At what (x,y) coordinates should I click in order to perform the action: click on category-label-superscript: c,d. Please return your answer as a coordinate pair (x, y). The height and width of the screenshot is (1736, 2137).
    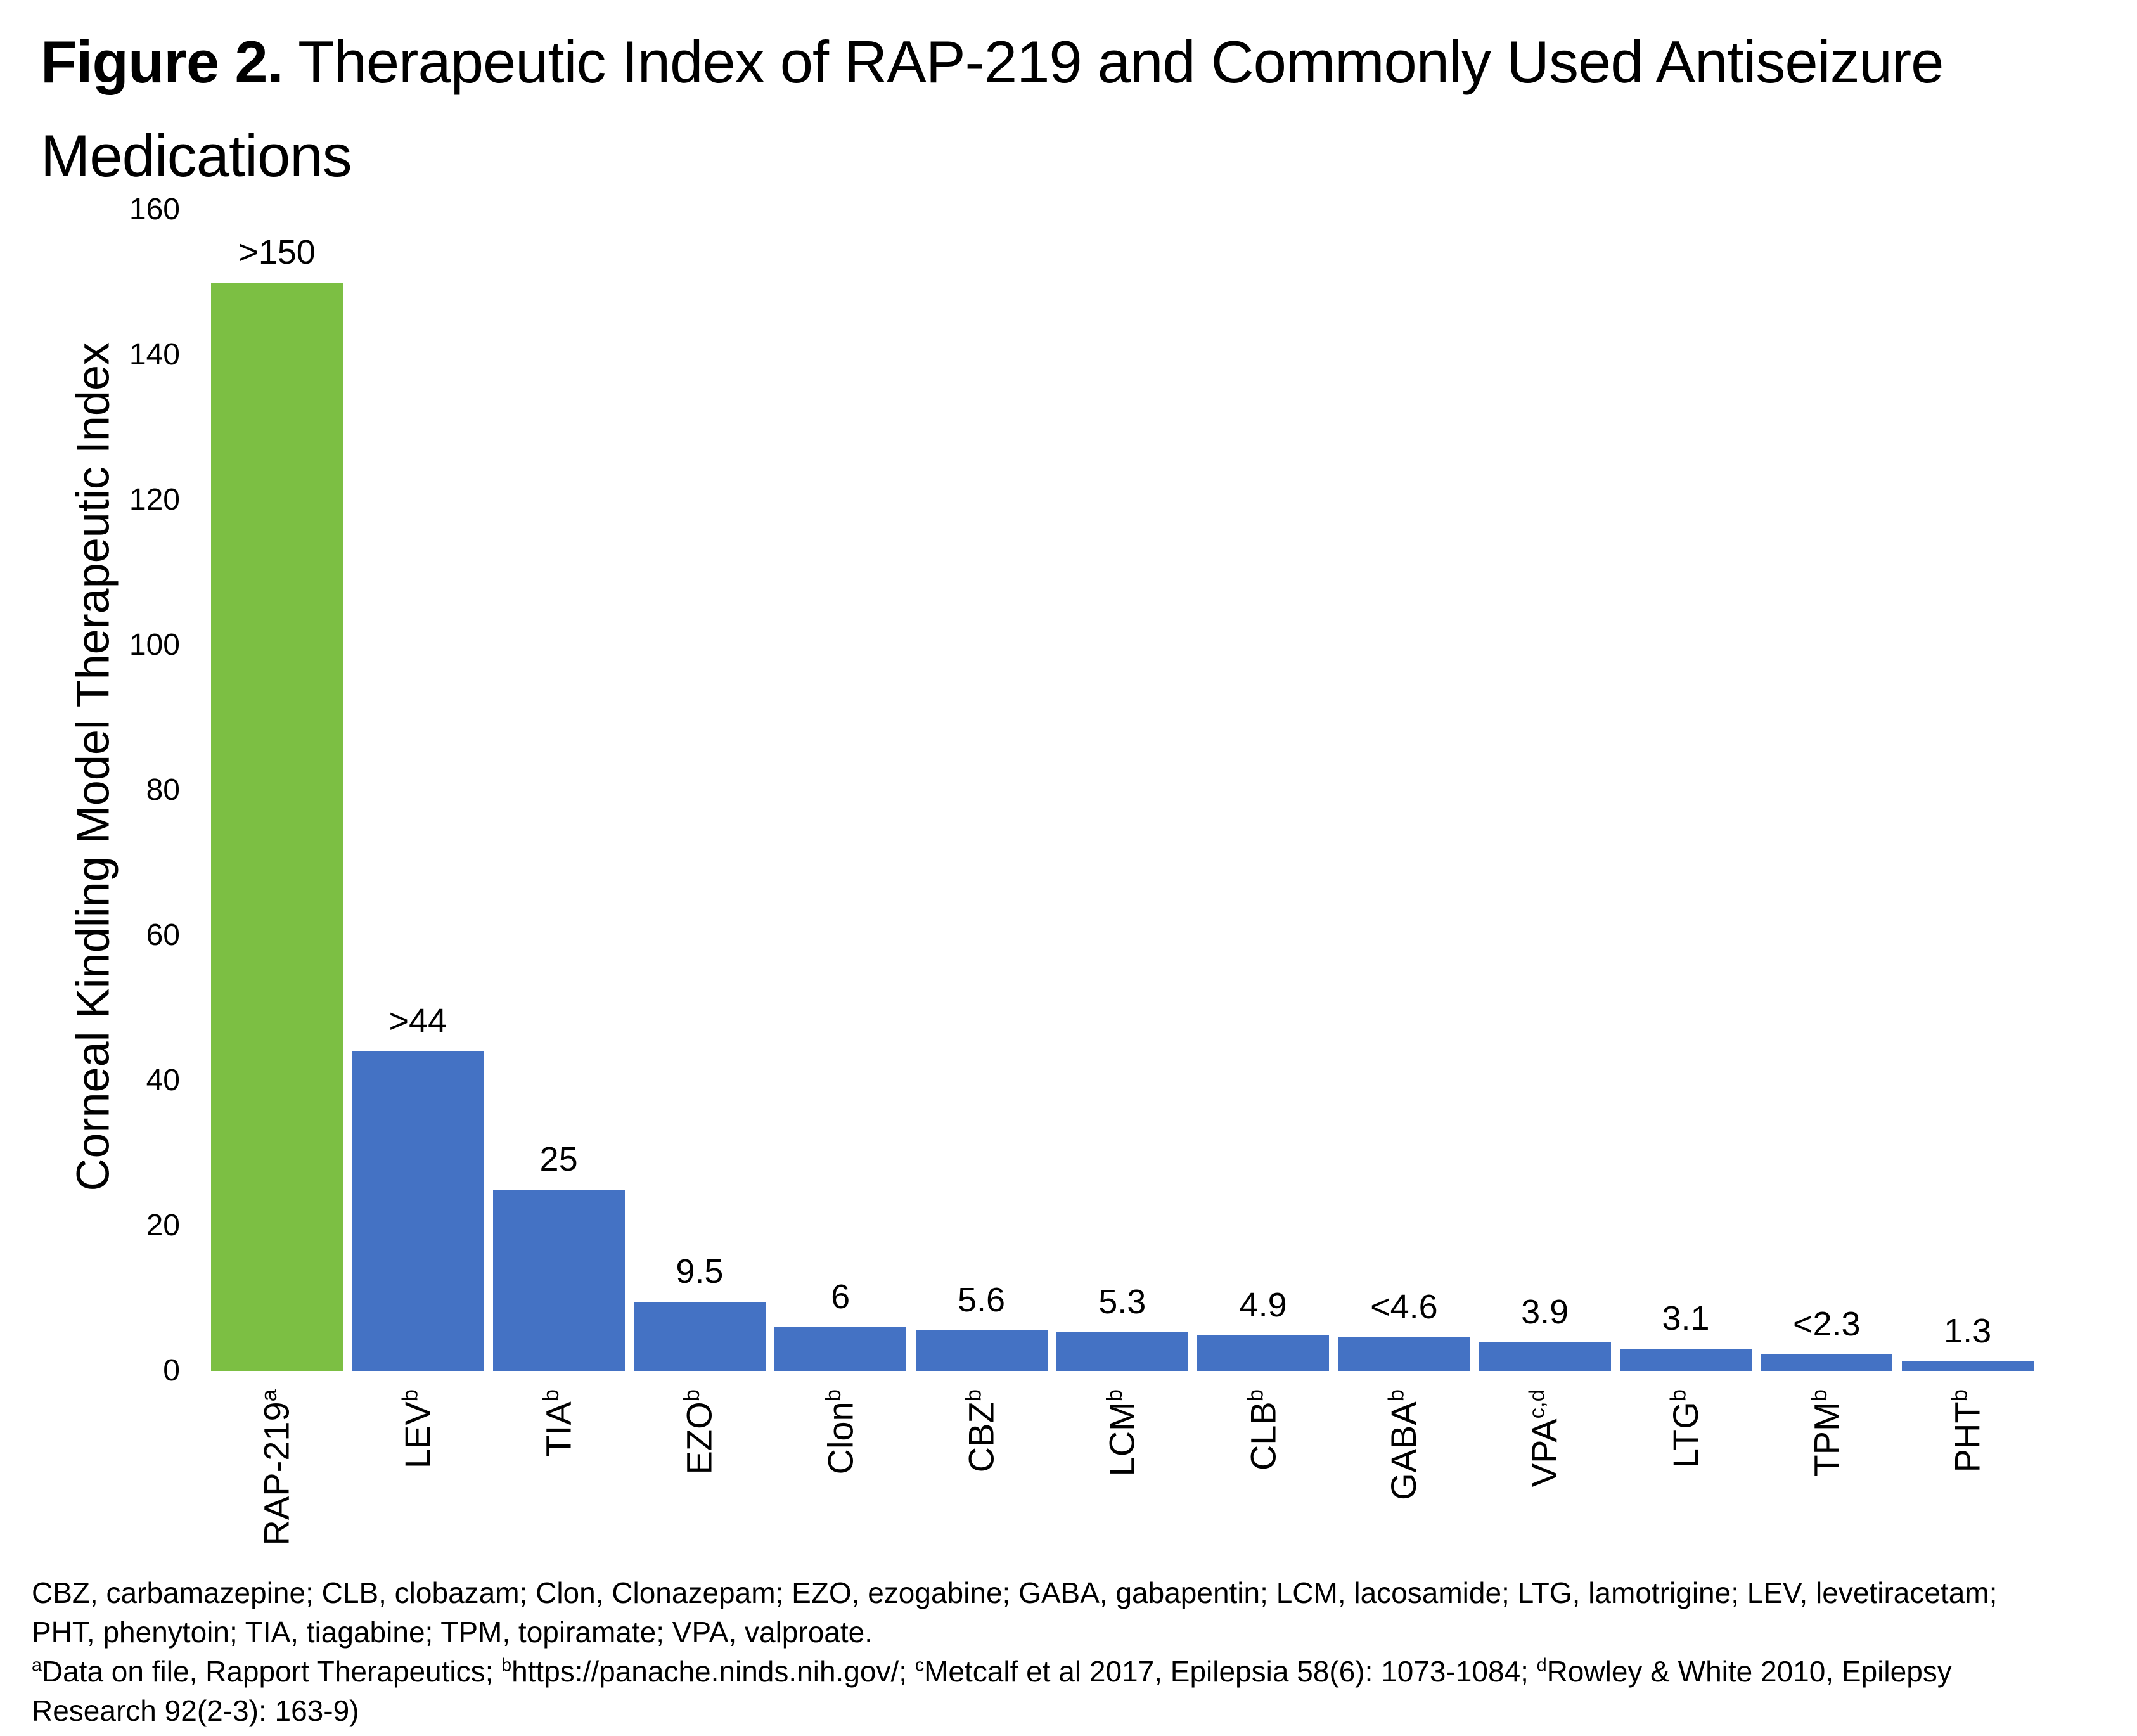
    Looking at the image, I should click on (1537, 1404).